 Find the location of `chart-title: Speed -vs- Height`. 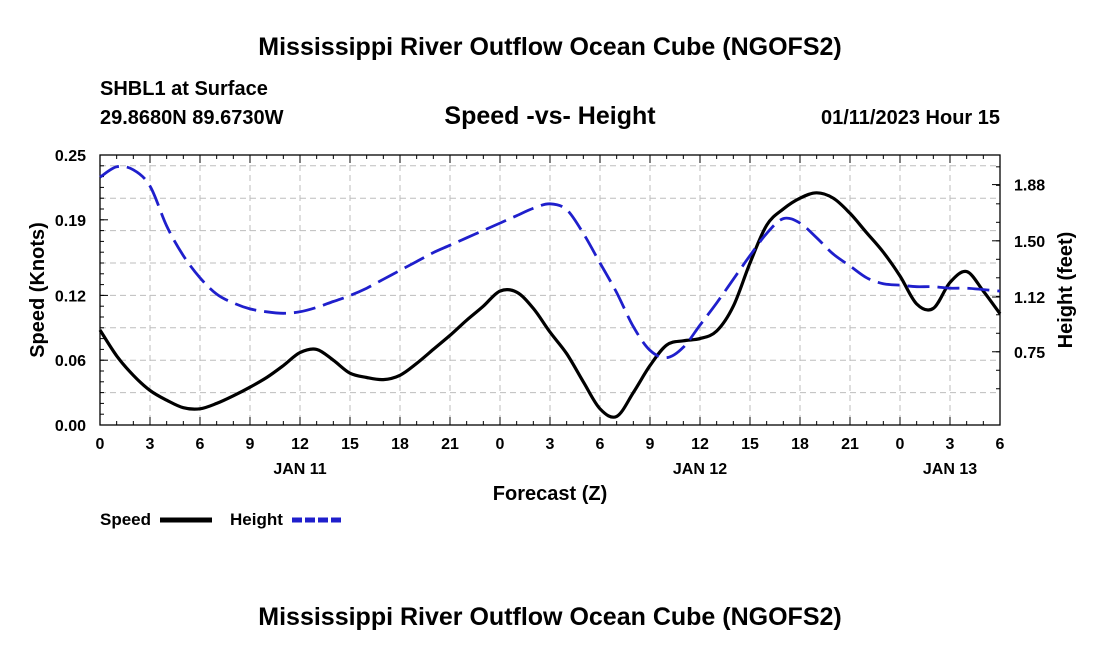

chart-title: Speed -vs- Height is located at coordinates (550, 116).